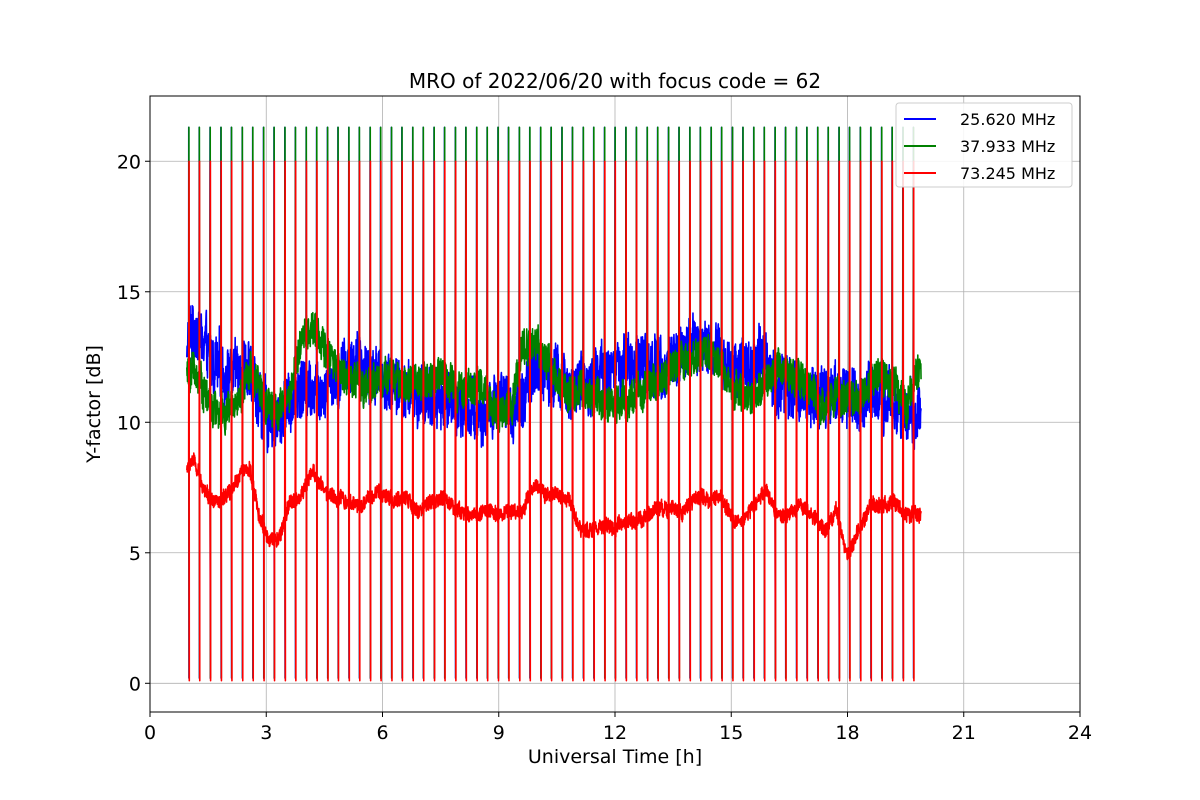  Describe the element at coordinates (382, 733) in the screenshot. I see `x-tick-label: 6` at that location.